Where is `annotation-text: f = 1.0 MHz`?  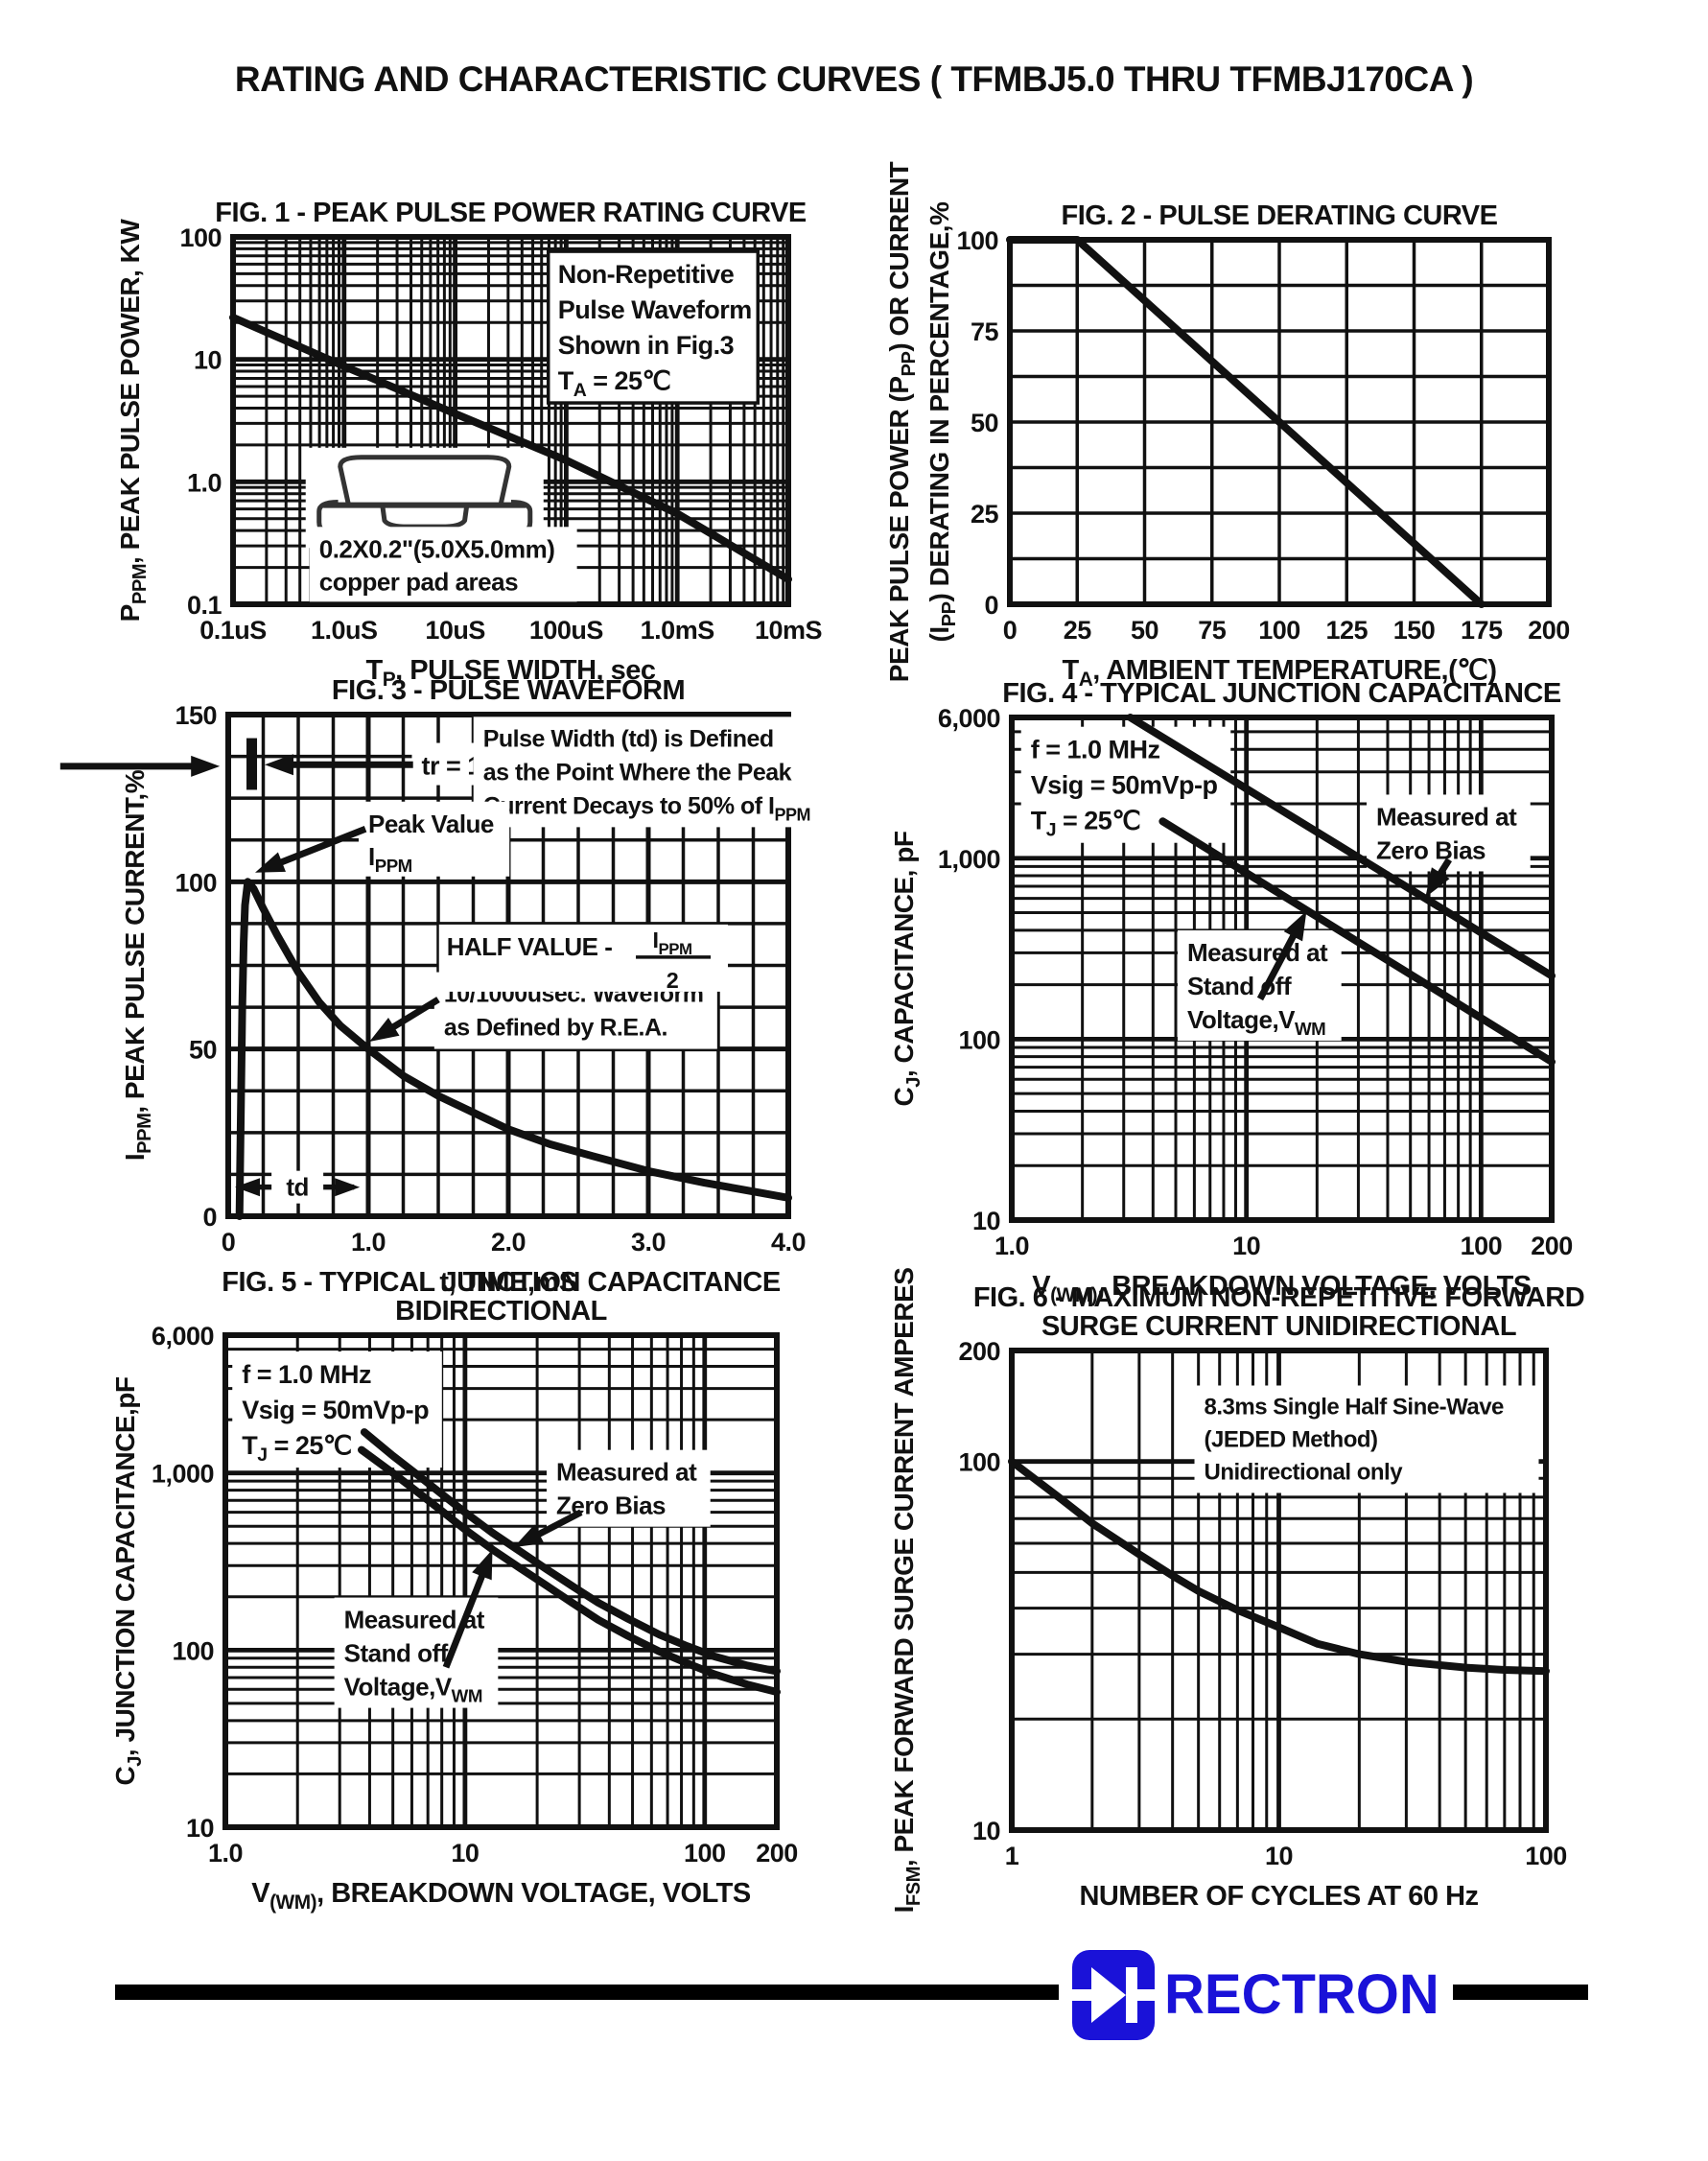 annotation-text: f = 1.0 MHz is located at coordinates (1096, 750).